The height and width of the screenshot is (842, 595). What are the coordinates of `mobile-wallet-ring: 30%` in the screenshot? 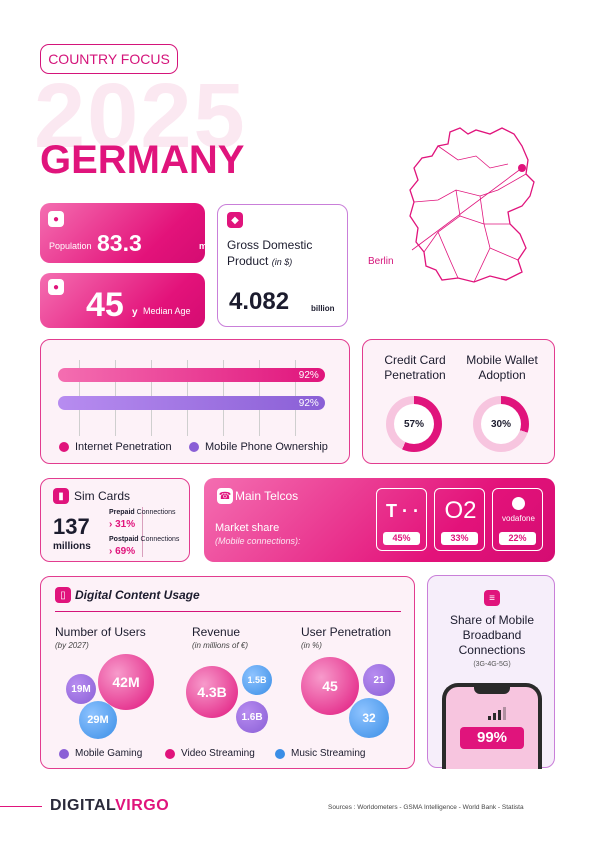 It's located at (501, 424).